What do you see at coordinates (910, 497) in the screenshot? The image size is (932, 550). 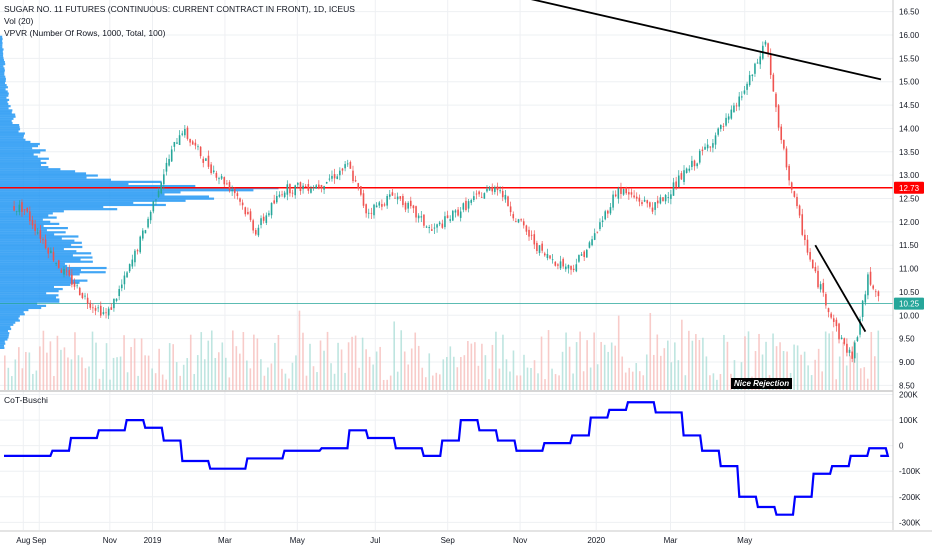 I see `cot-tick-label: -200K` at bounding box center [910, 497].